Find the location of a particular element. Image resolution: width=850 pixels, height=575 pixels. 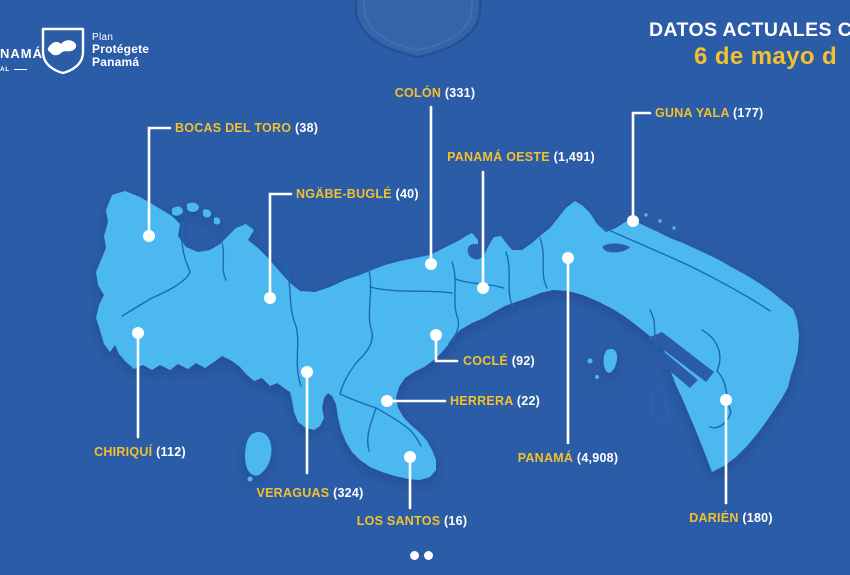

marker-los-santos is located at coordinates (410, 457).